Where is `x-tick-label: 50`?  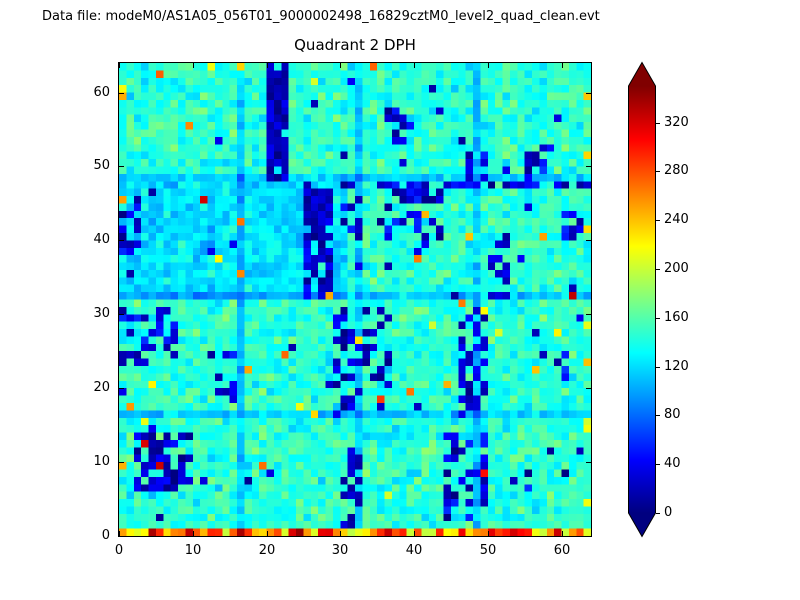 x-tick-label: 50 is located at coordinates (488, 550).